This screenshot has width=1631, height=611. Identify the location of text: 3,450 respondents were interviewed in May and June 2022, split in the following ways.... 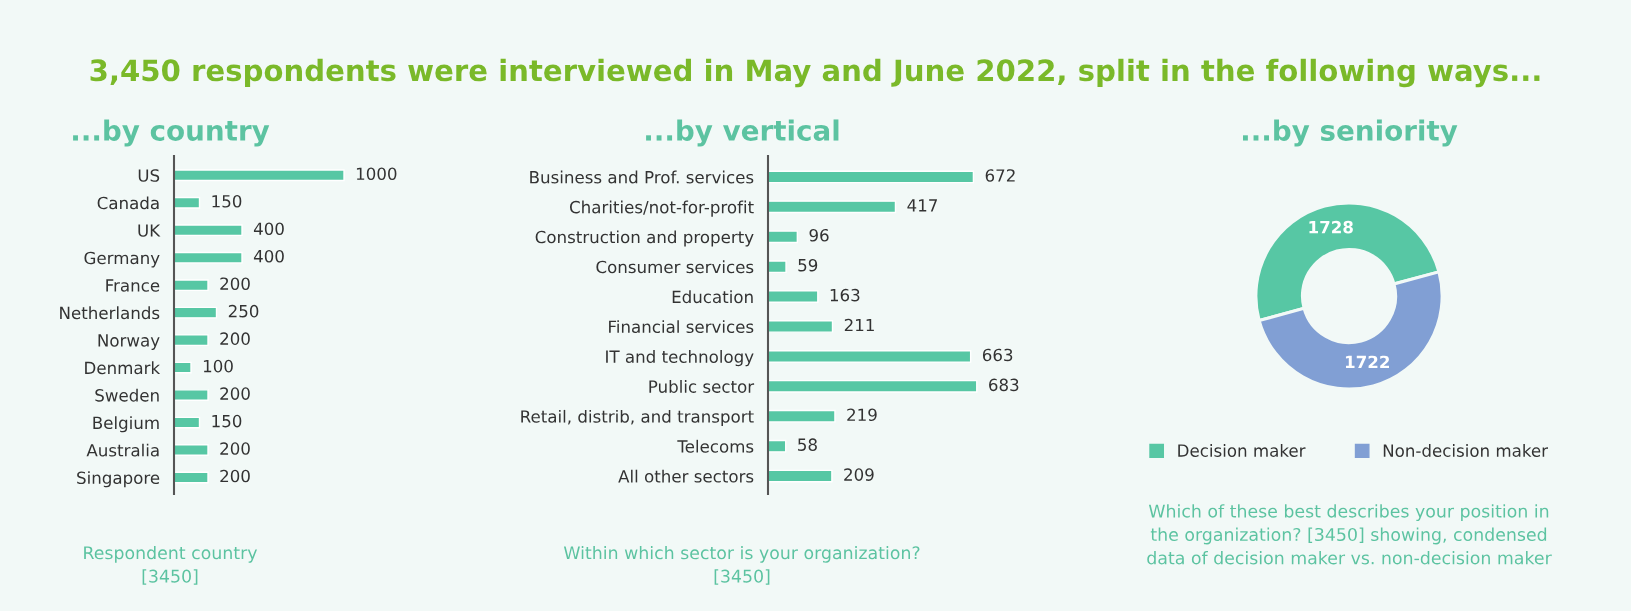
(815, 73).